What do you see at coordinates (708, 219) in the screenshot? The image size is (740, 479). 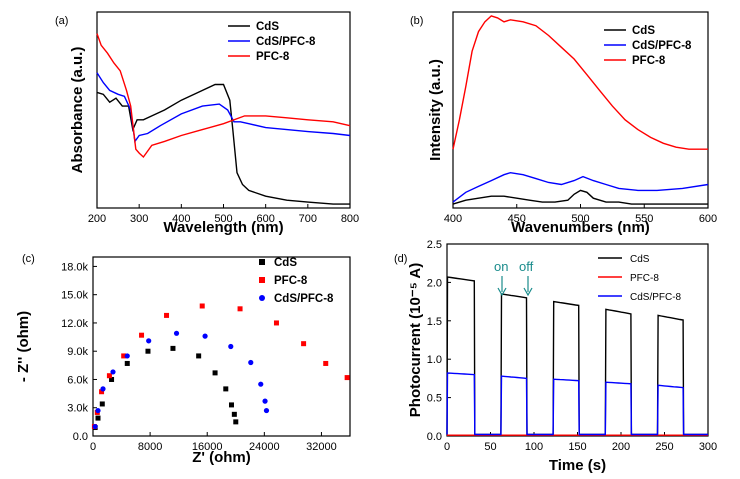 I see `panel-b-xtick-label: 600` at bounding box center [708, 219].